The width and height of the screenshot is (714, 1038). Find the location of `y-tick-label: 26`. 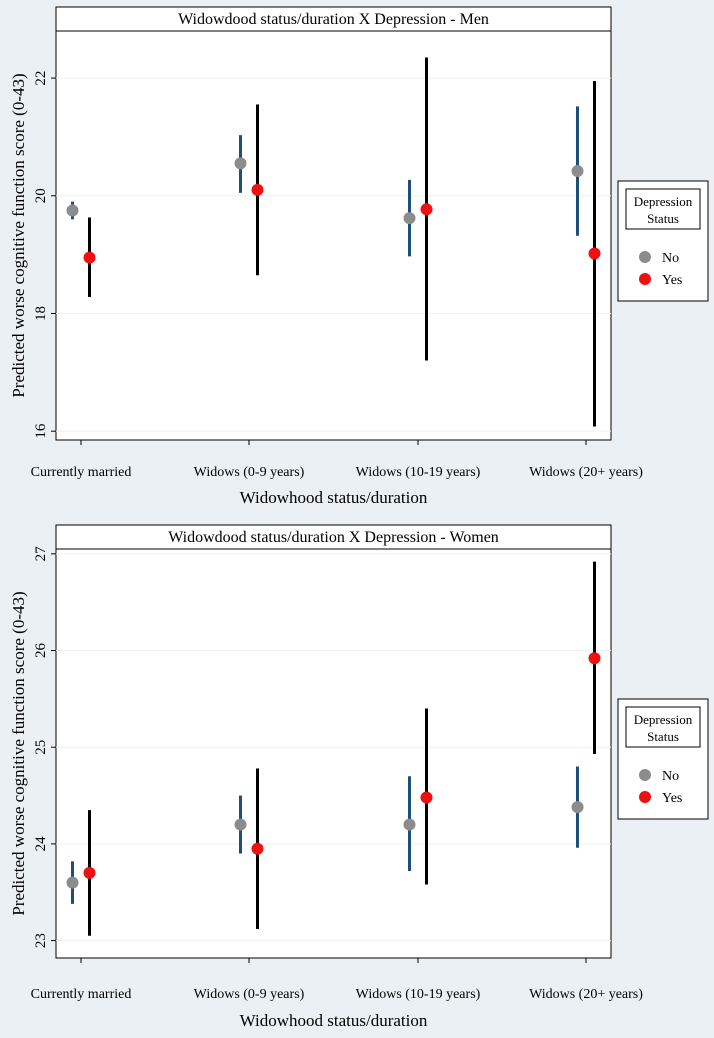

y-tick-label: 26 is located at coordinates (41, 651).